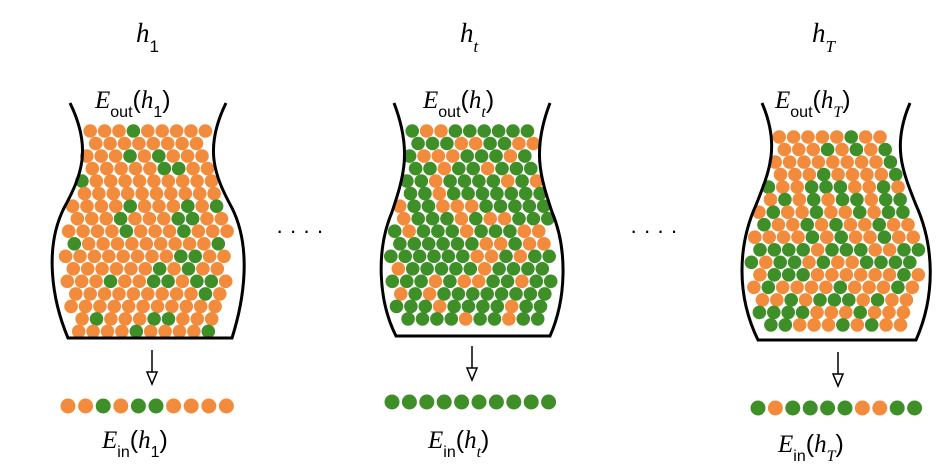 This screenshot has height=476, width=945. Describe the element at coordinates (812, 103) in the screenshot. I see `hypothesis-T-eout-label: Eout(hT)` at that location.